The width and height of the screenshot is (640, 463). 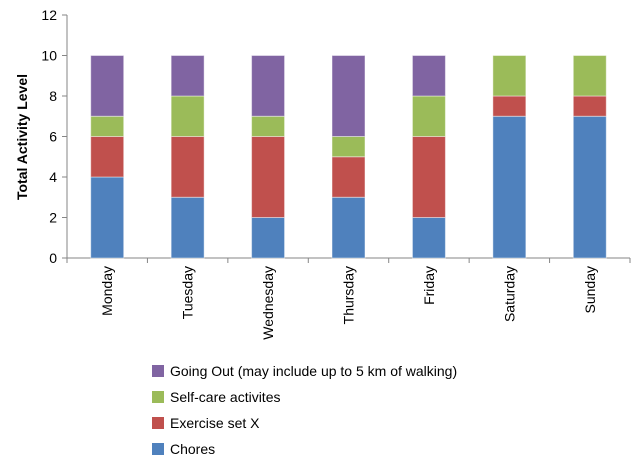 I want to click on bar-chores-saturday, so click(x=509, y=187).